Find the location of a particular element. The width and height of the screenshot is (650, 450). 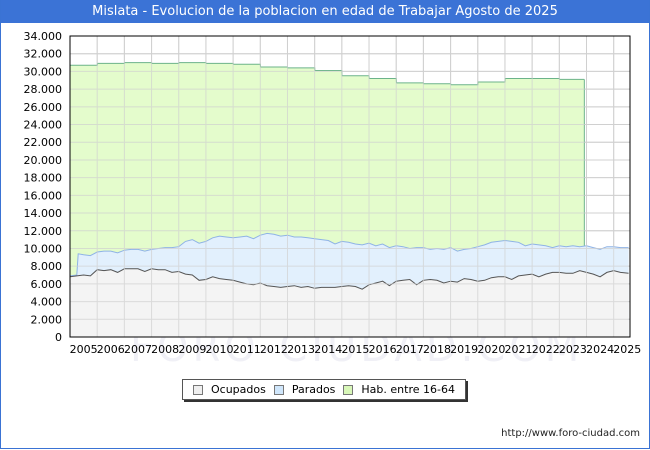

y-tick-label: 24.000 is located at coordinates (43, 125).